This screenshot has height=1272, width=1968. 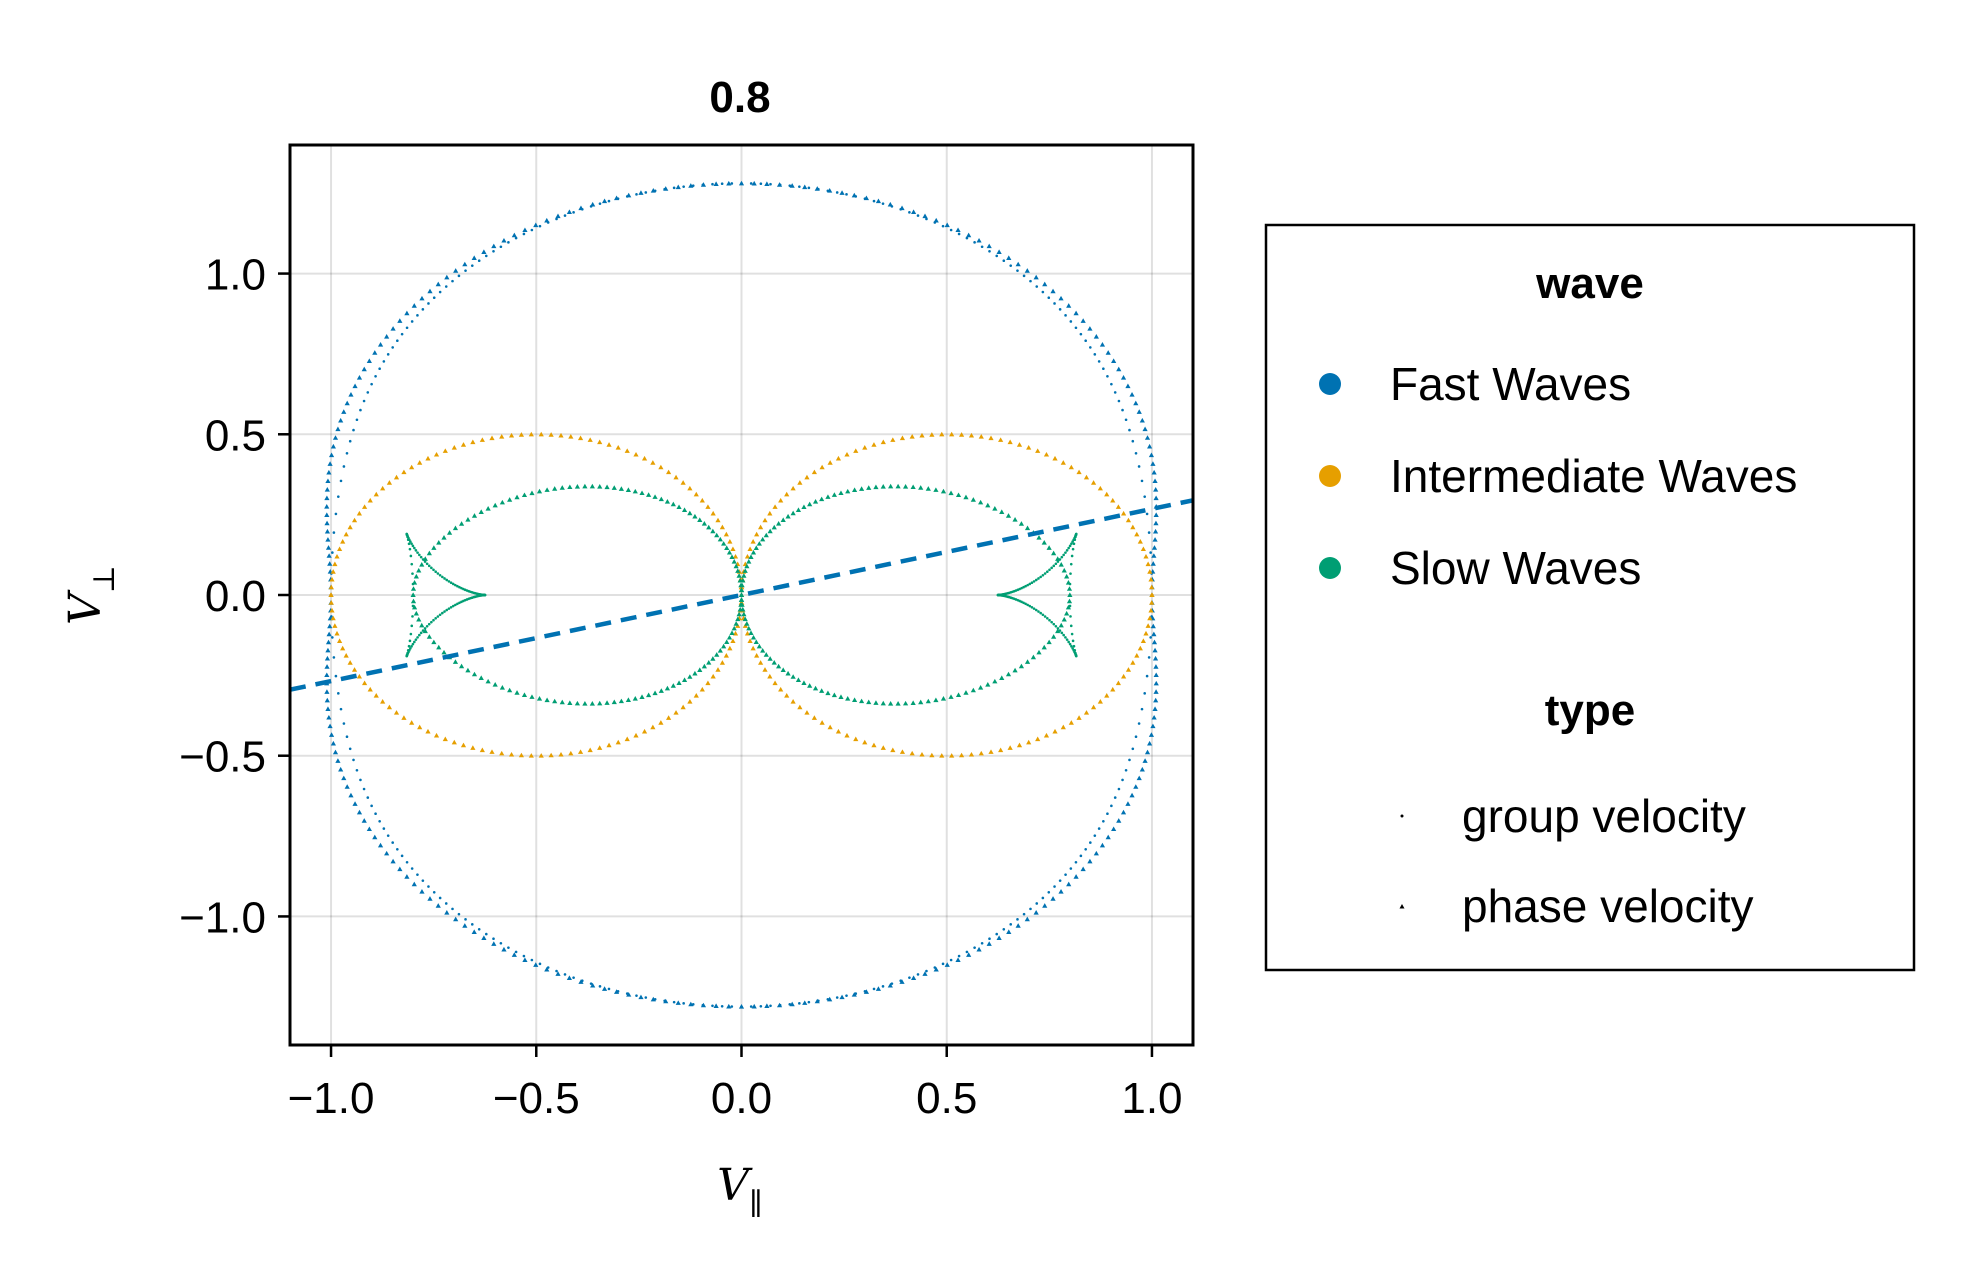 I want to click on legend-marker-slow-waves, so click(x=1330, y=568).